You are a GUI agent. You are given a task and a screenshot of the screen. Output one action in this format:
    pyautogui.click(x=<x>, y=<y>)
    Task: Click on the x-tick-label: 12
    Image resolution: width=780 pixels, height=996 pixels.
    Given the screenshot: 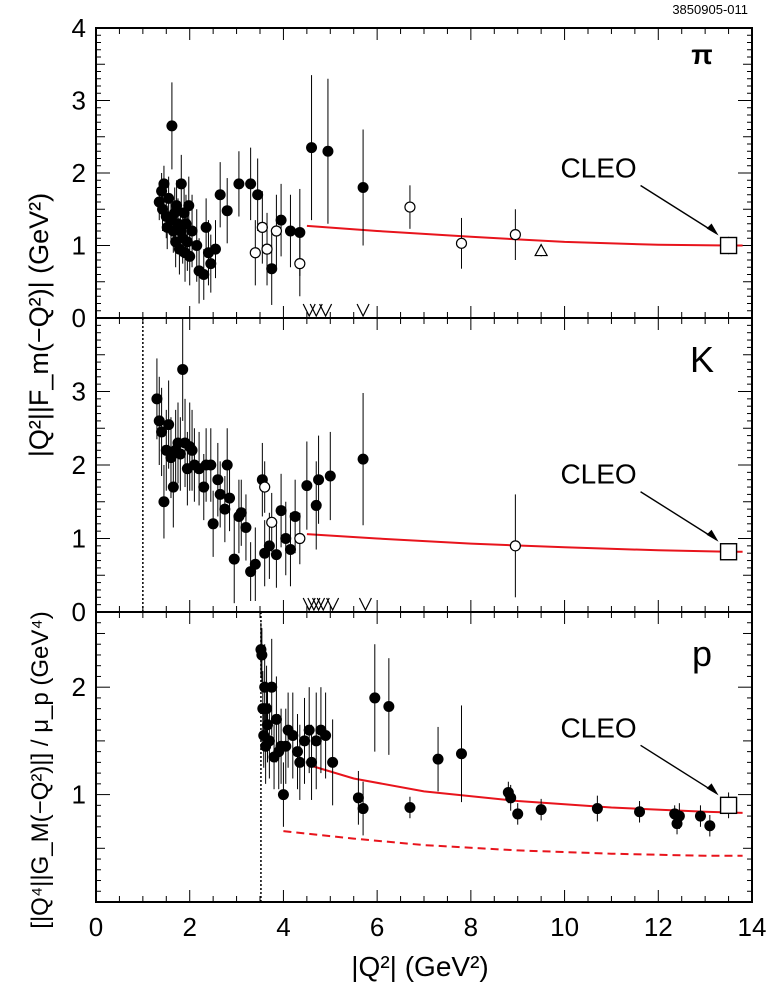 What is the action you would take?
    pyautogui.click(x=658, y=927)
    